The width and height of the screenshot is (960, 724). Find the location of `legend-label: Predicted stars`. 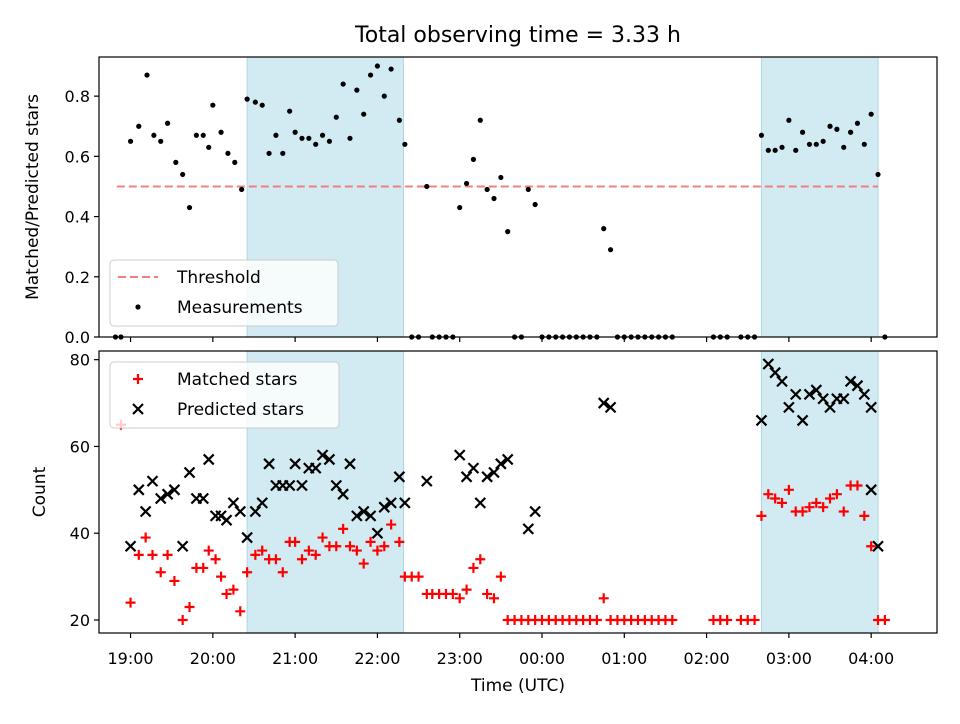

legend-label: Predicted stars is located at coordinates (240, 410).